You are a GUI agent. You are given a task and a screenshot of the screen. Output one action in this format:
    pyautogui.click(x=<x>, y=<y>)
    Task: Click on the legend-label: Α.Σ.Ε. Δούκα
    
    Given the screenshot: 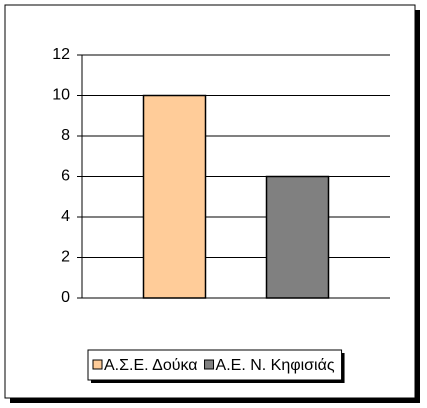 What is the action you would take?
    pyautogui.click(x=151, y=365)
    